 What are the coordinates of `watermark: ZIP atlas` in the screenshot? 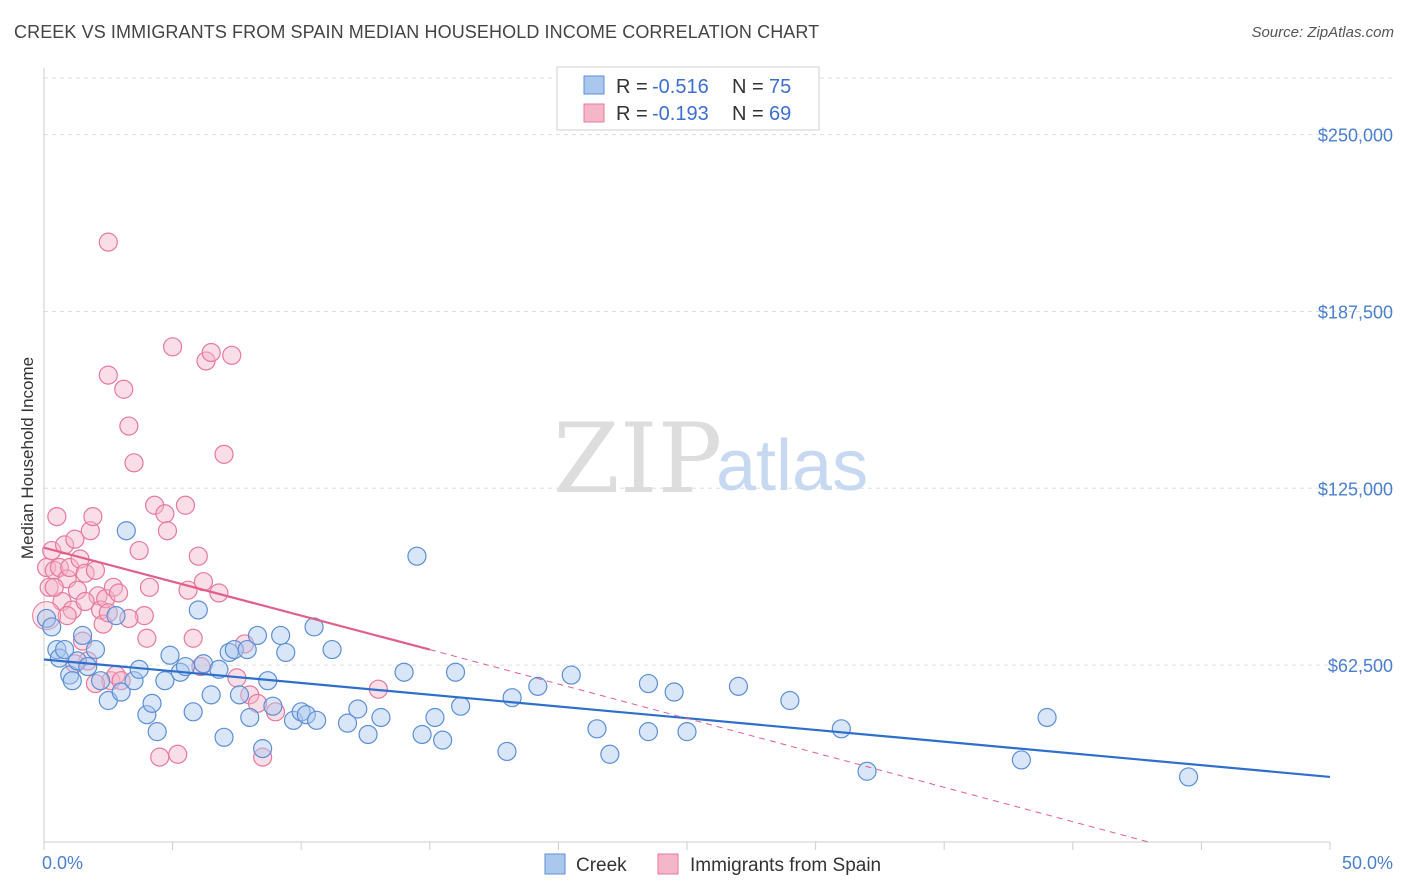 It's located at (710, 459).